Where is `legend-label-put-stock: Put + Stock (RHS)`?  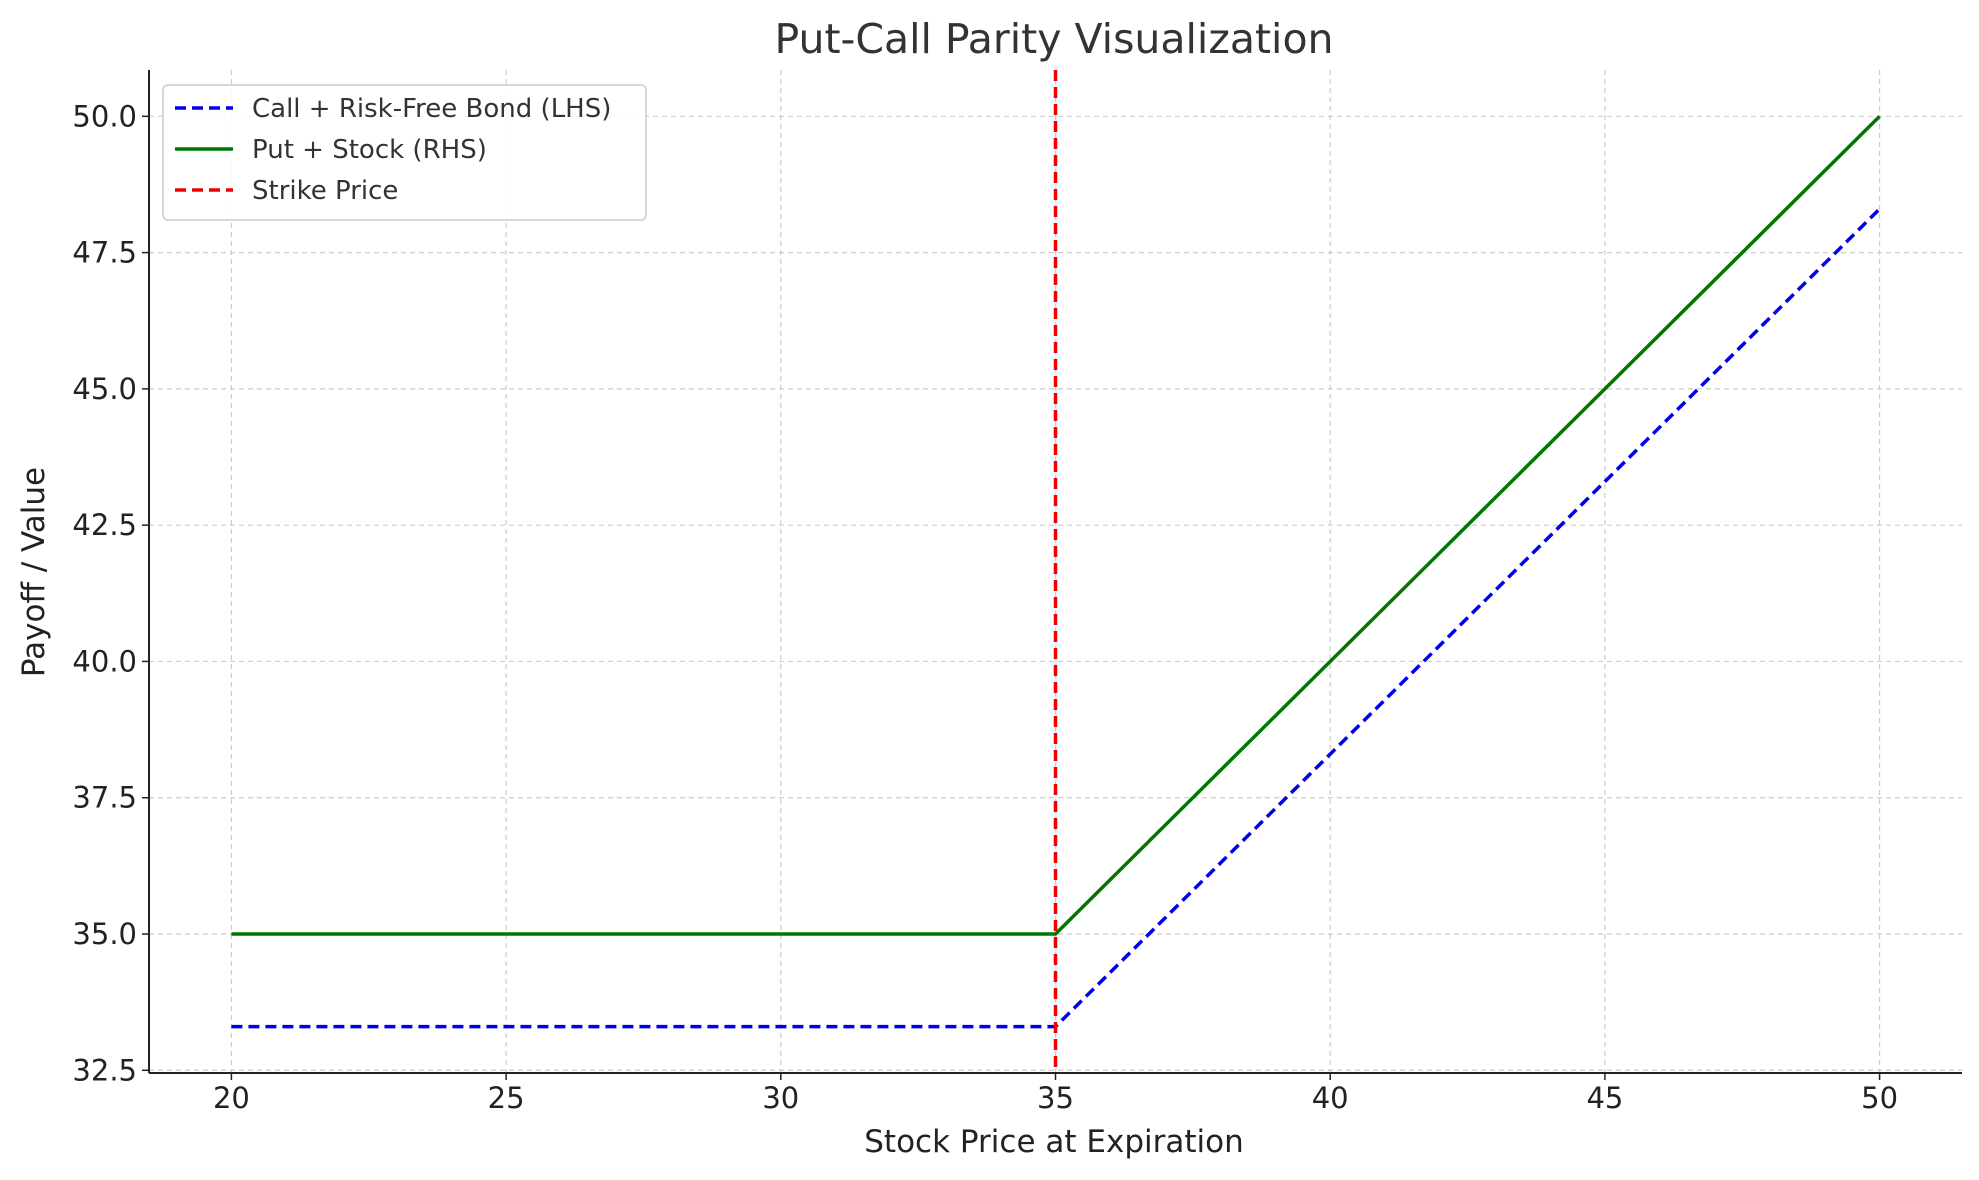
legend-label-put-stock: Put + Stock (RHS) is located at coordinates (369, 150).